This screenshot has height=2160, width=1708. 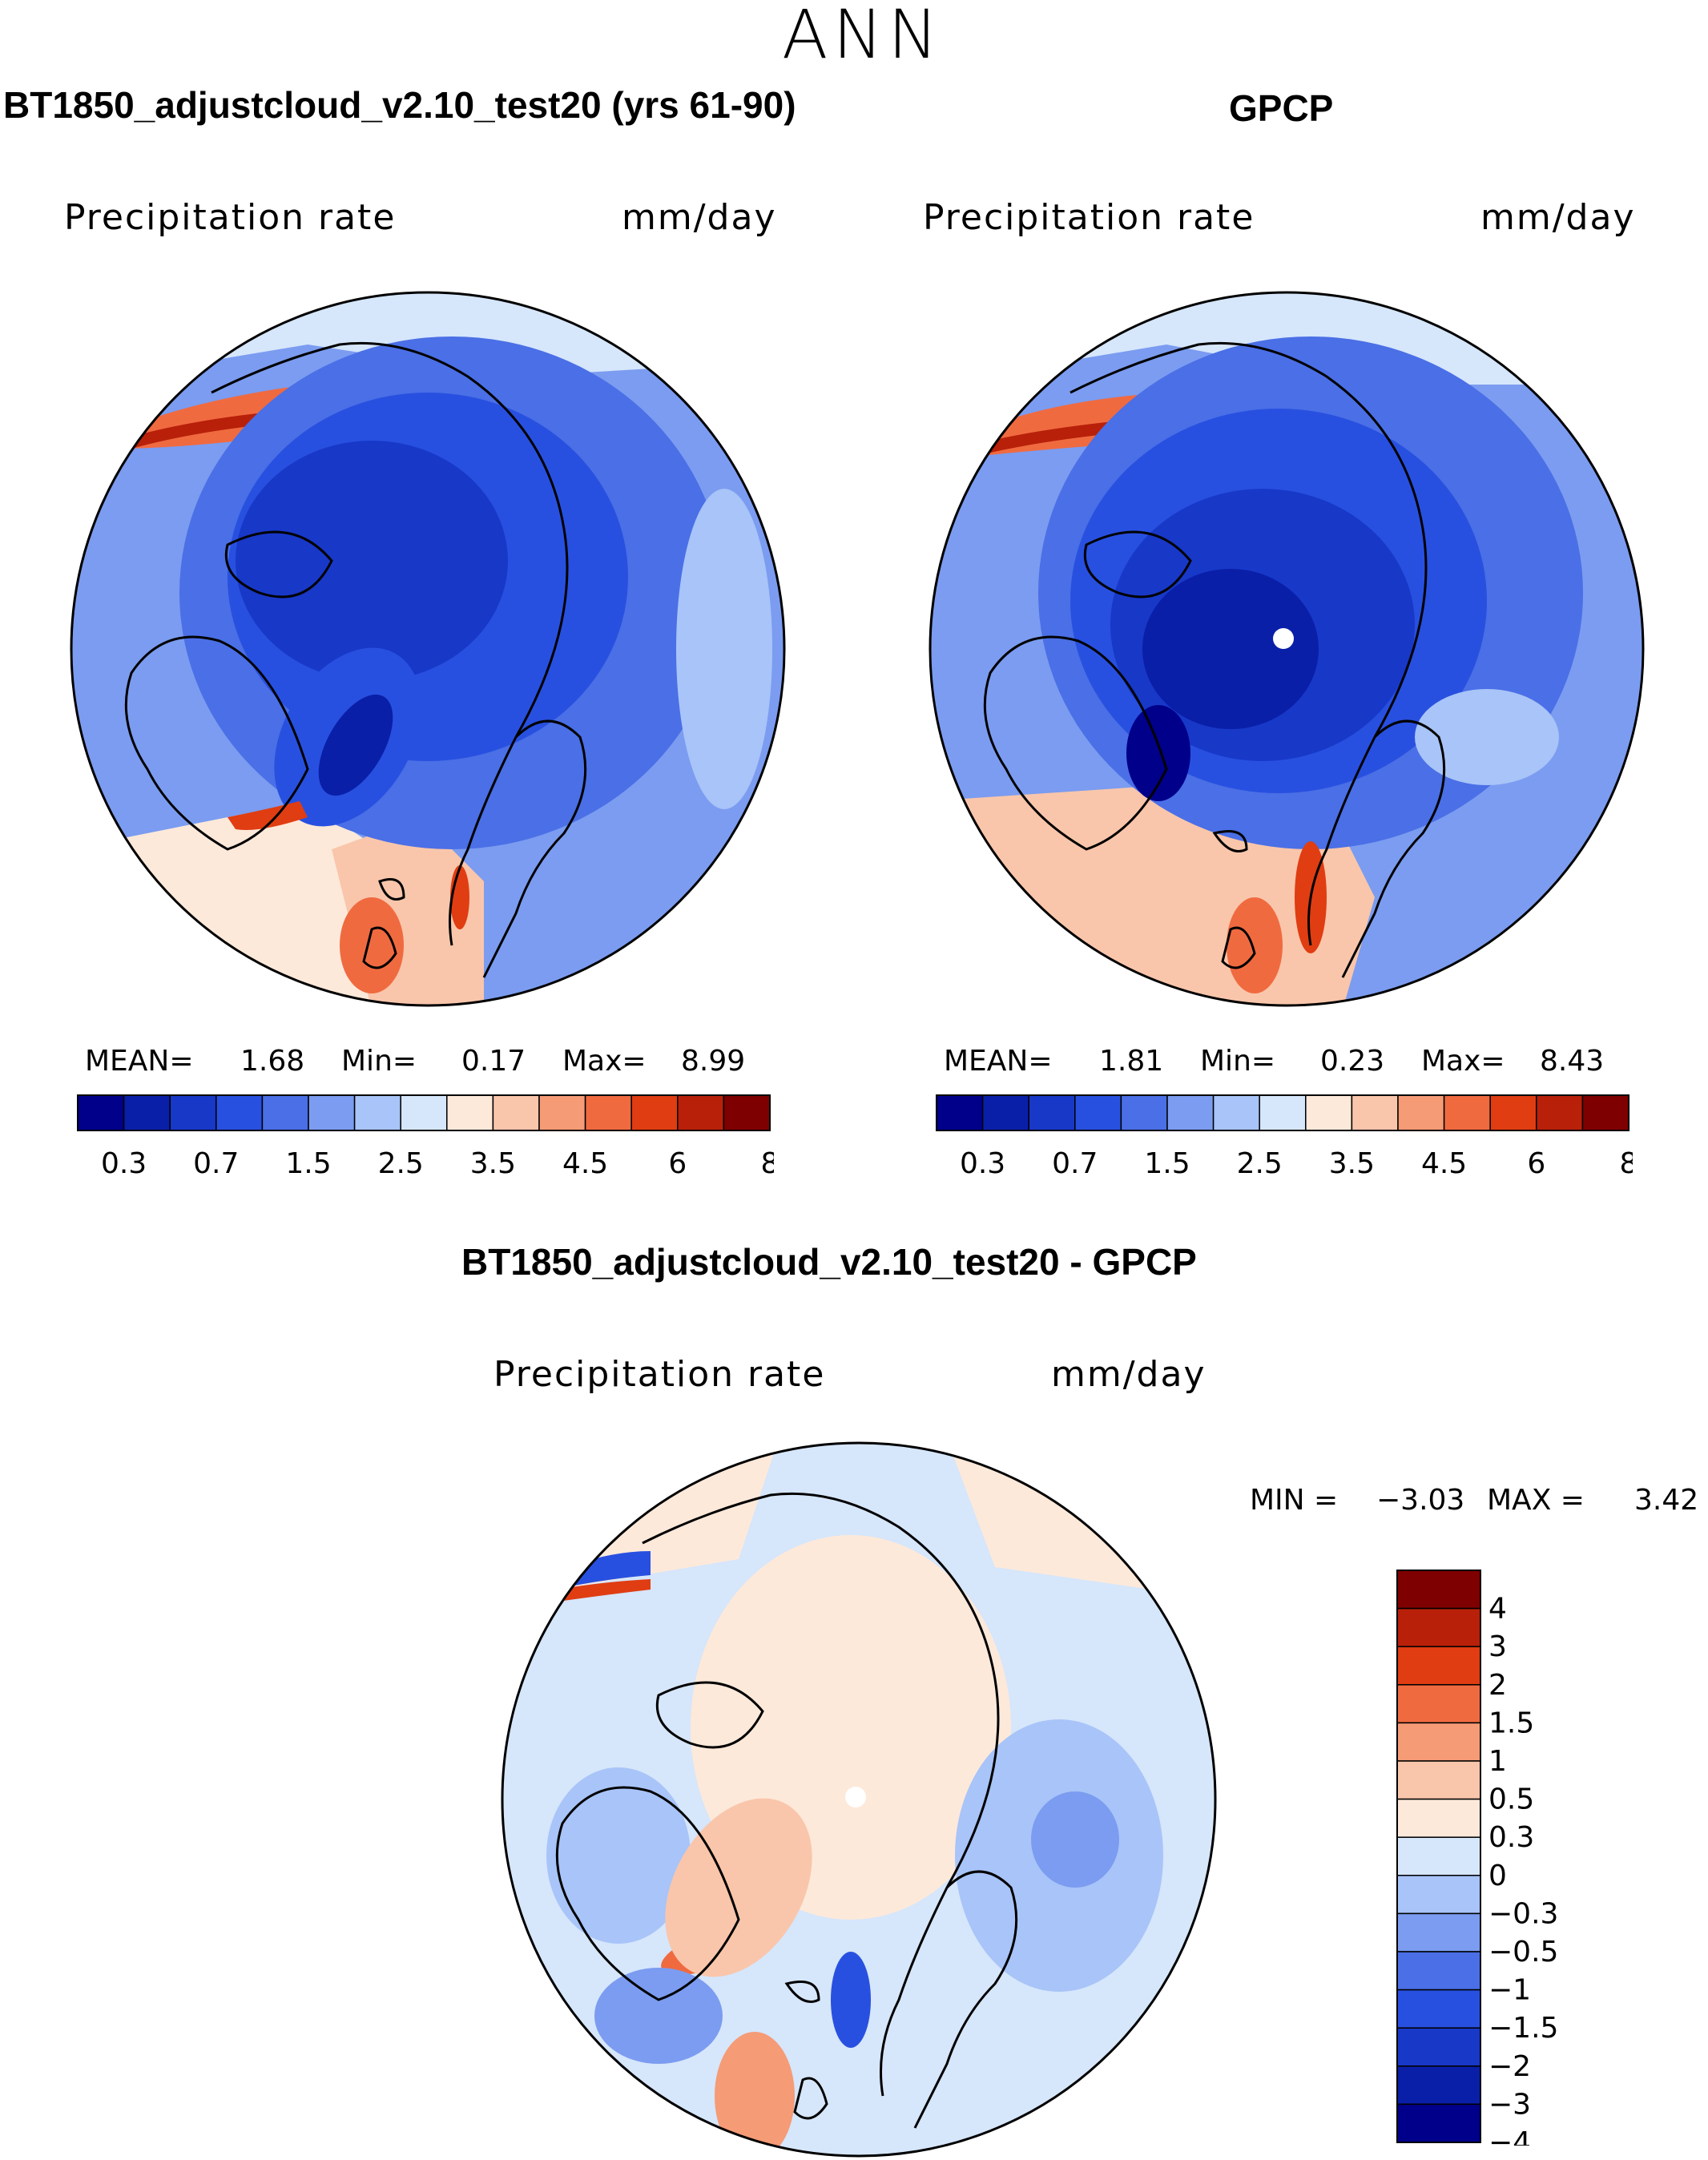 I want to click on panel1-variable: Precipitation rate, so click(x=231, y=217).